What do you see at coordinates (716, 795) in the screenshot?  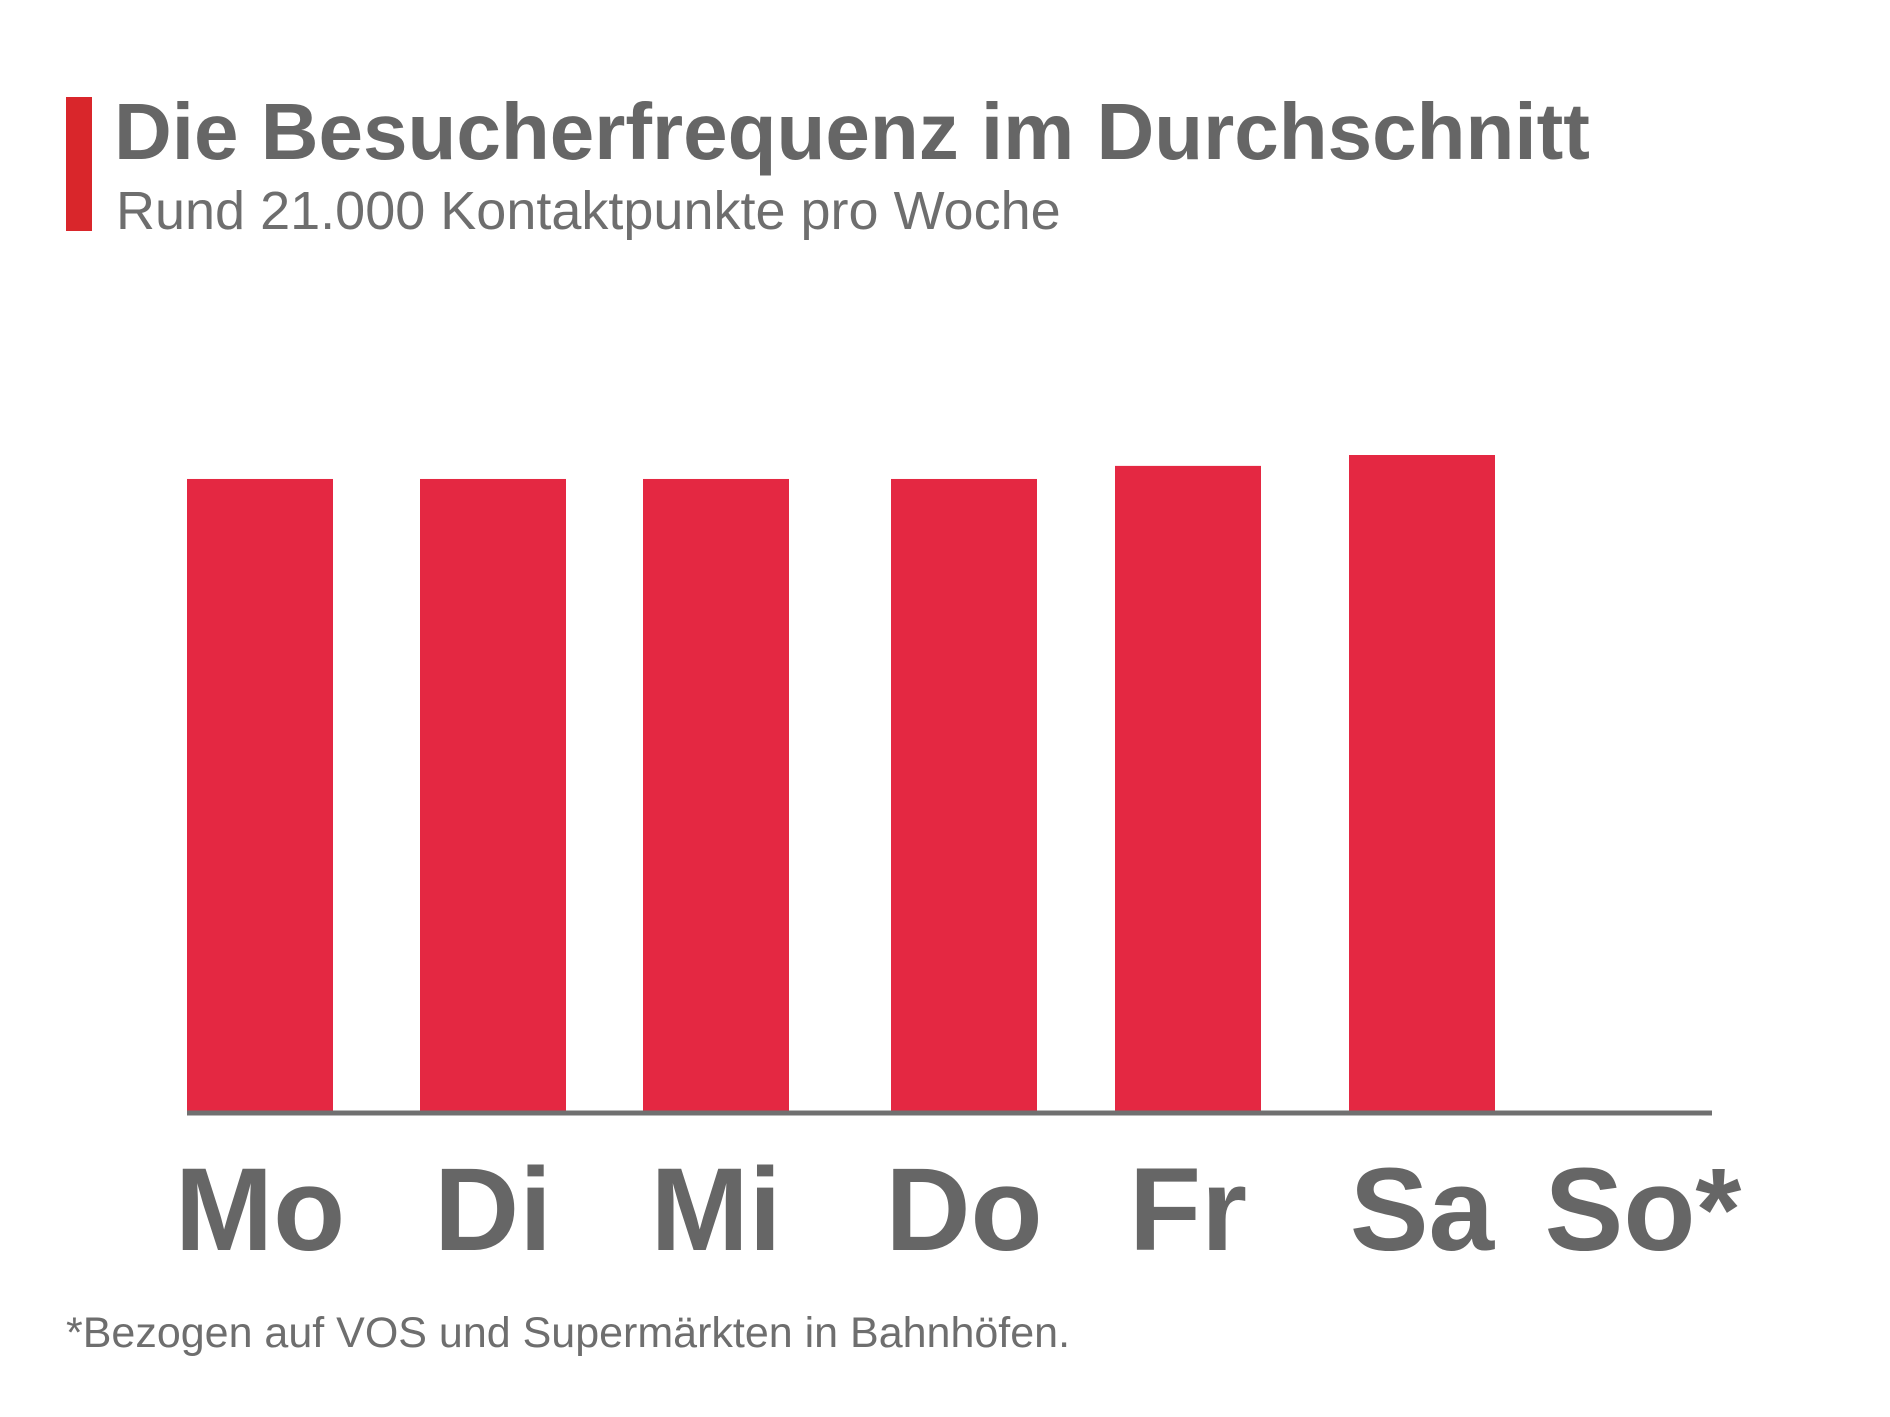 I see `bar-mi` at bounding box center [716, 795].